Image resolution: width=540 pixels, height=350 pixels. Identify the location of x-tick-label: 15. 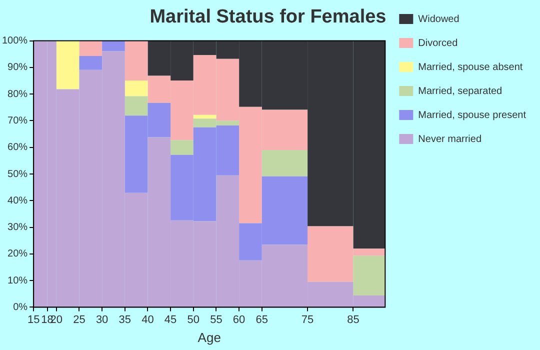
(33, 320).